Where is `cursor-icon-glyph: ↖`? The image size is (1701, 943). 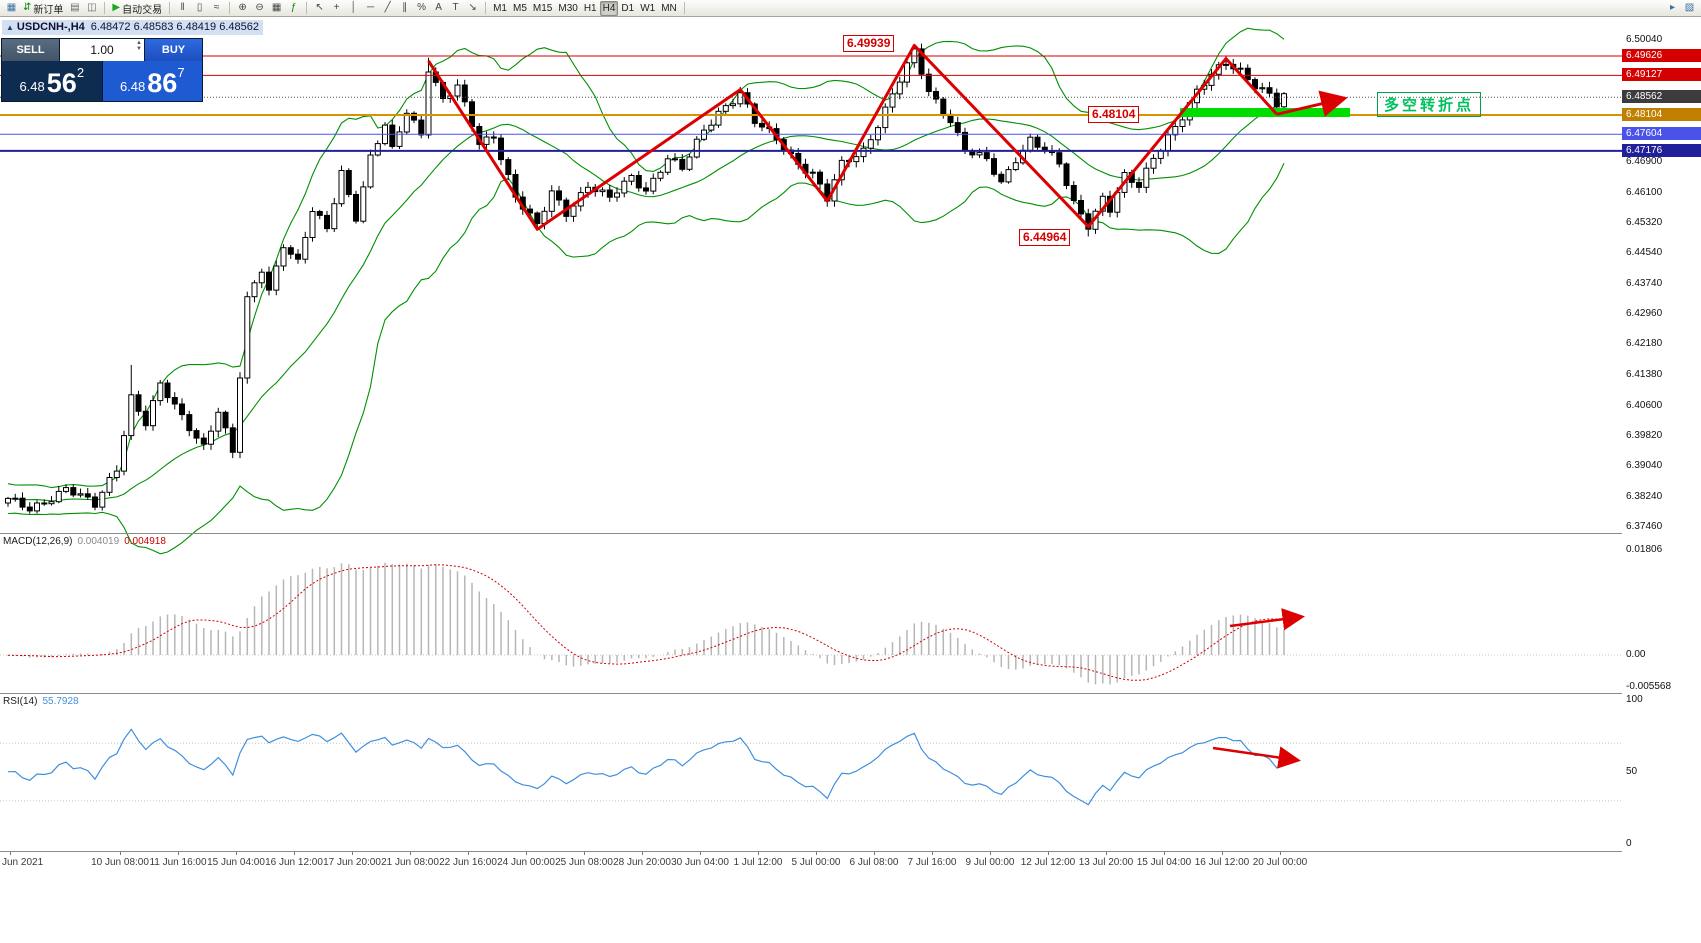 cursor-icon-glyph: ↖ is located at coordinates (319, 7).